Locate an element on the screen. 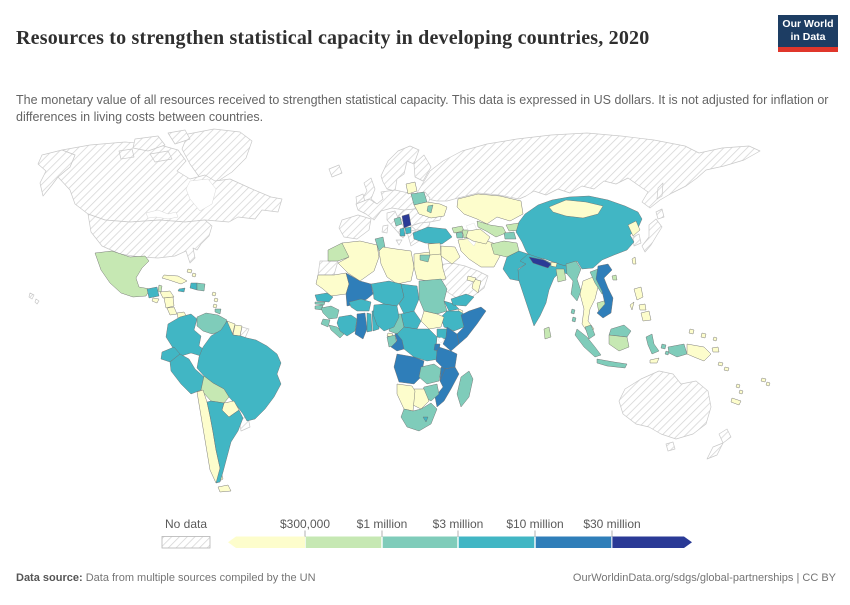 This screenshot has height=605, width=850. country-tierra-del-fuego is located at coordinates (224, 488).